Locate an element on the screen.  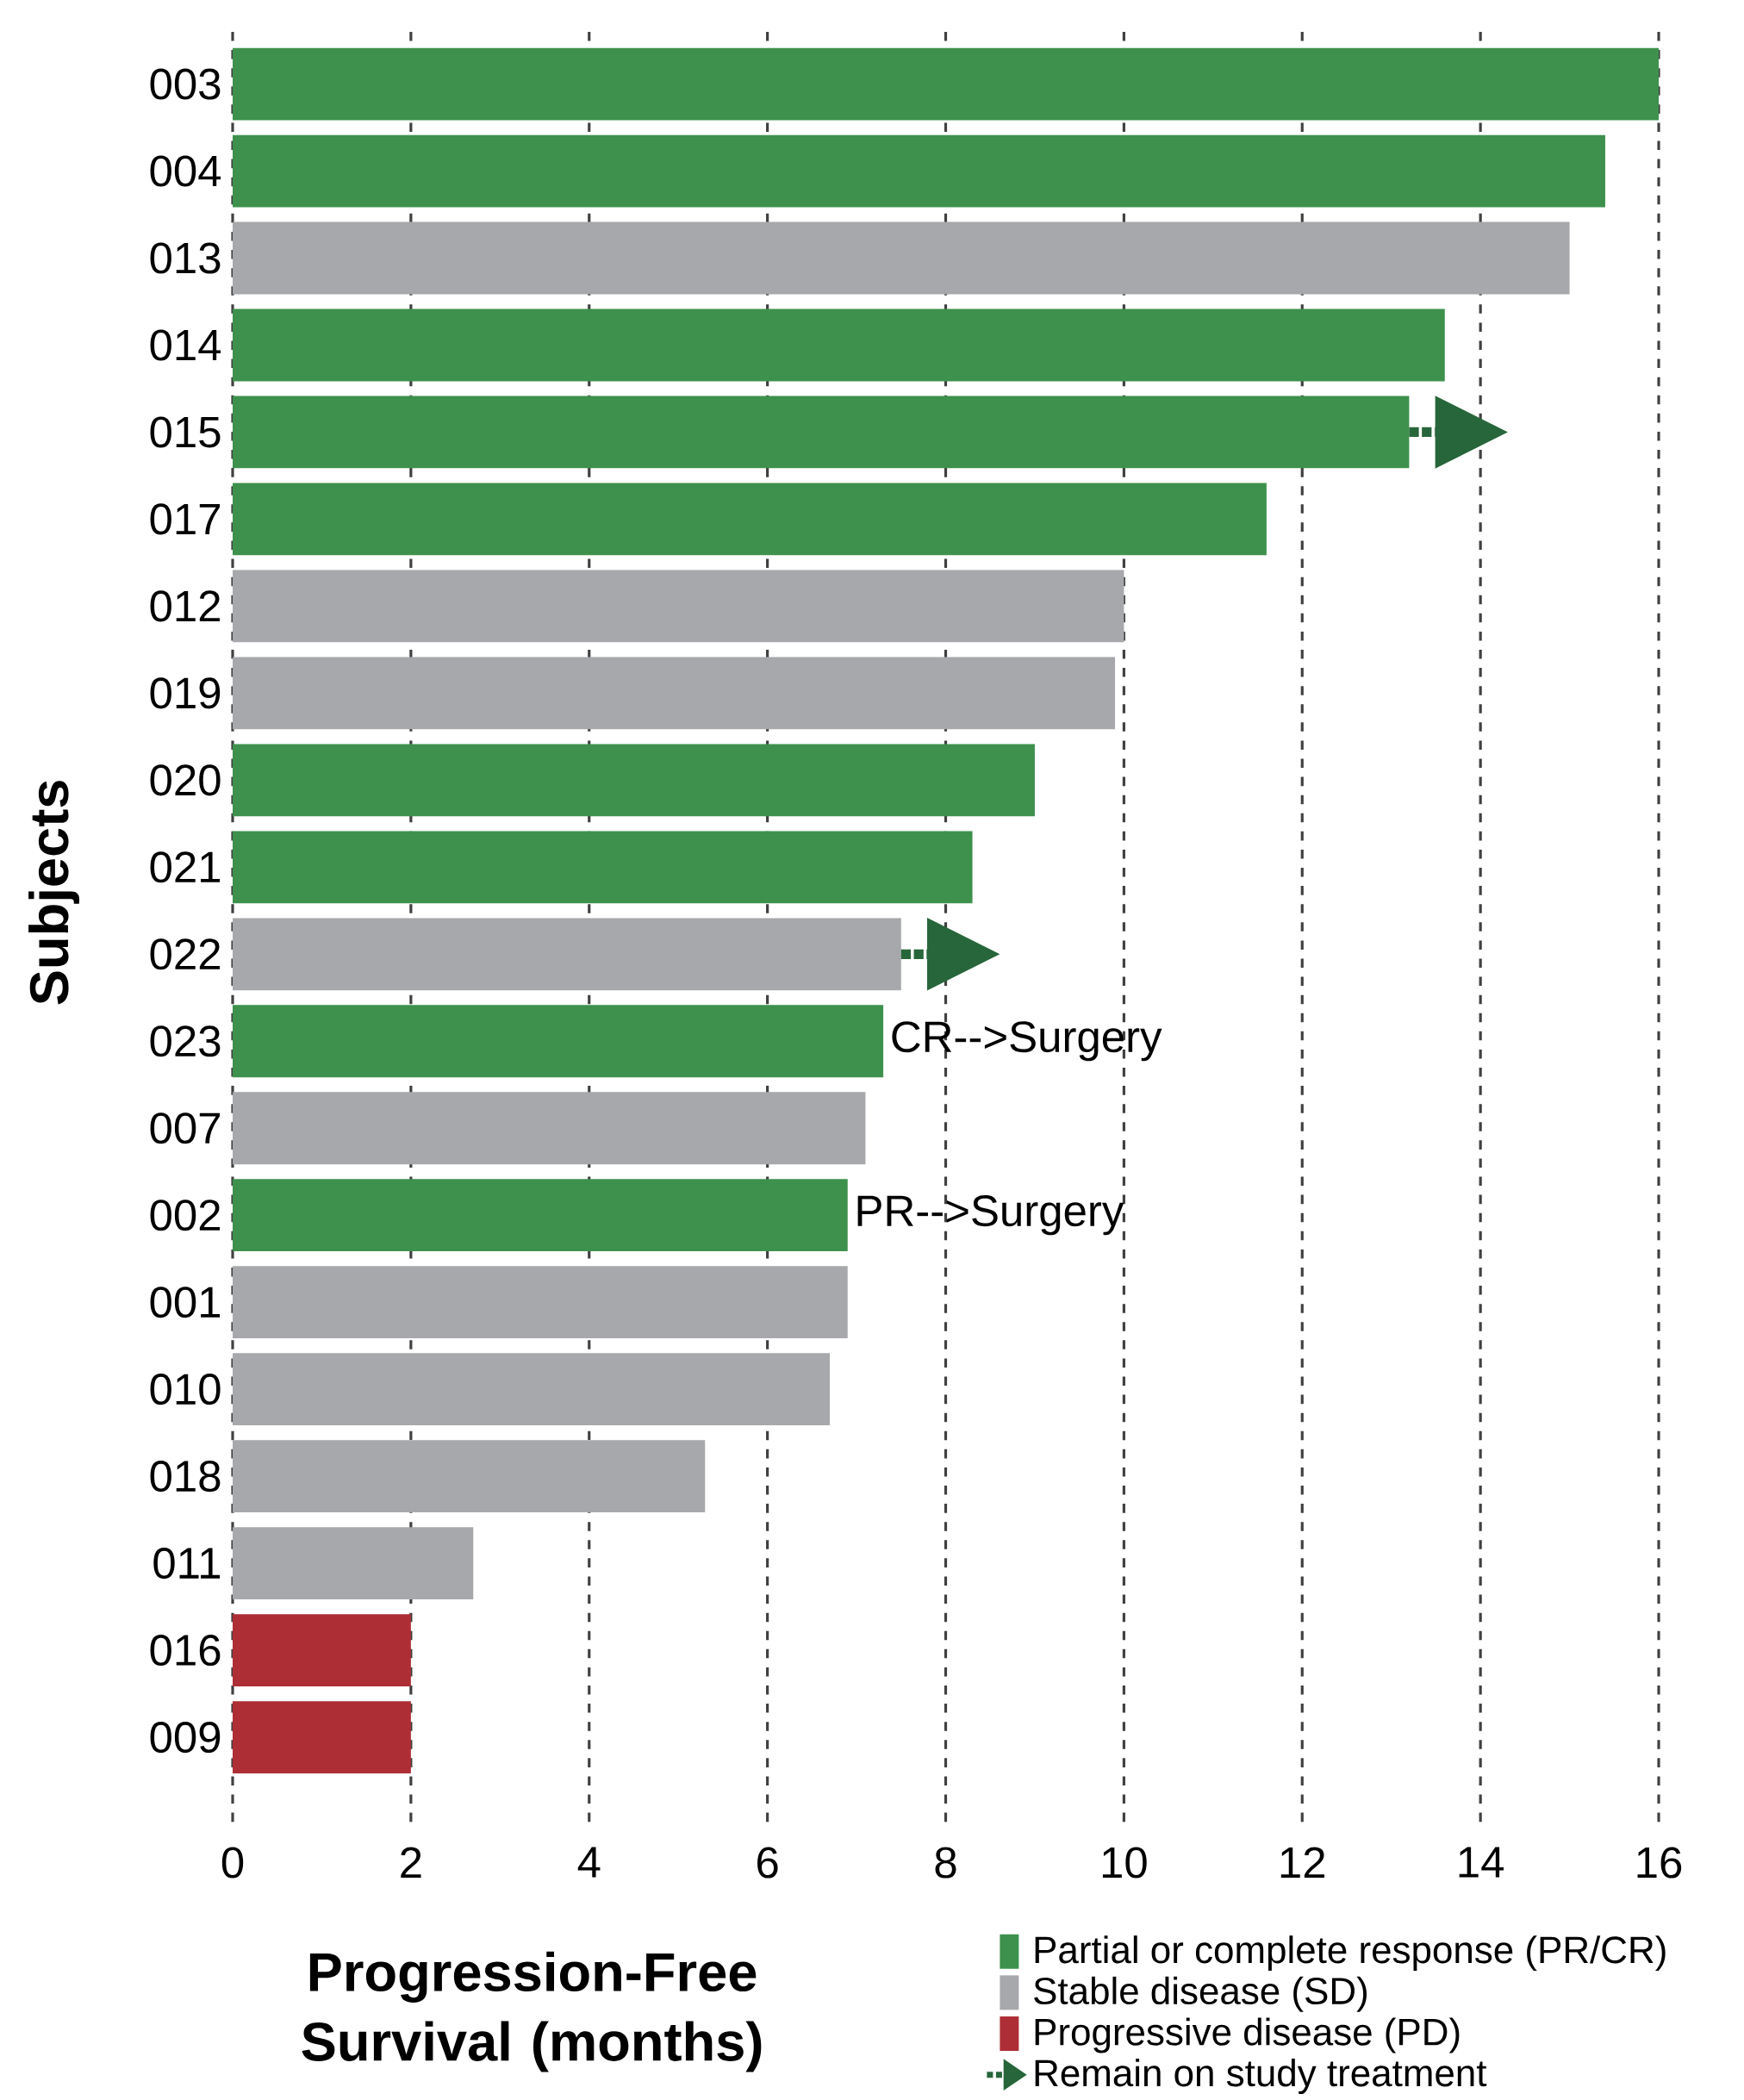
x-tick-label: 16 is located at coordinates (1659, 1863).